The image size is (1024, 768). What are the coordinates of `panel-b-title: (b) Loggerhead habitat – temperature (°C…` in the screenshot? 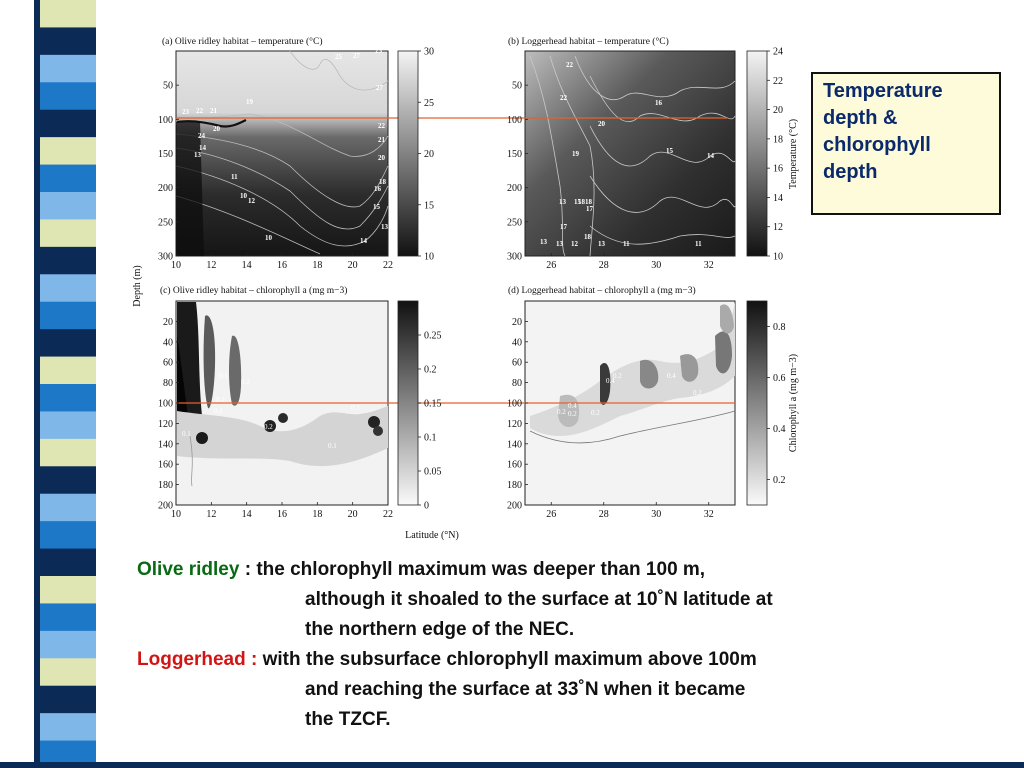 It's located at (588, 41).